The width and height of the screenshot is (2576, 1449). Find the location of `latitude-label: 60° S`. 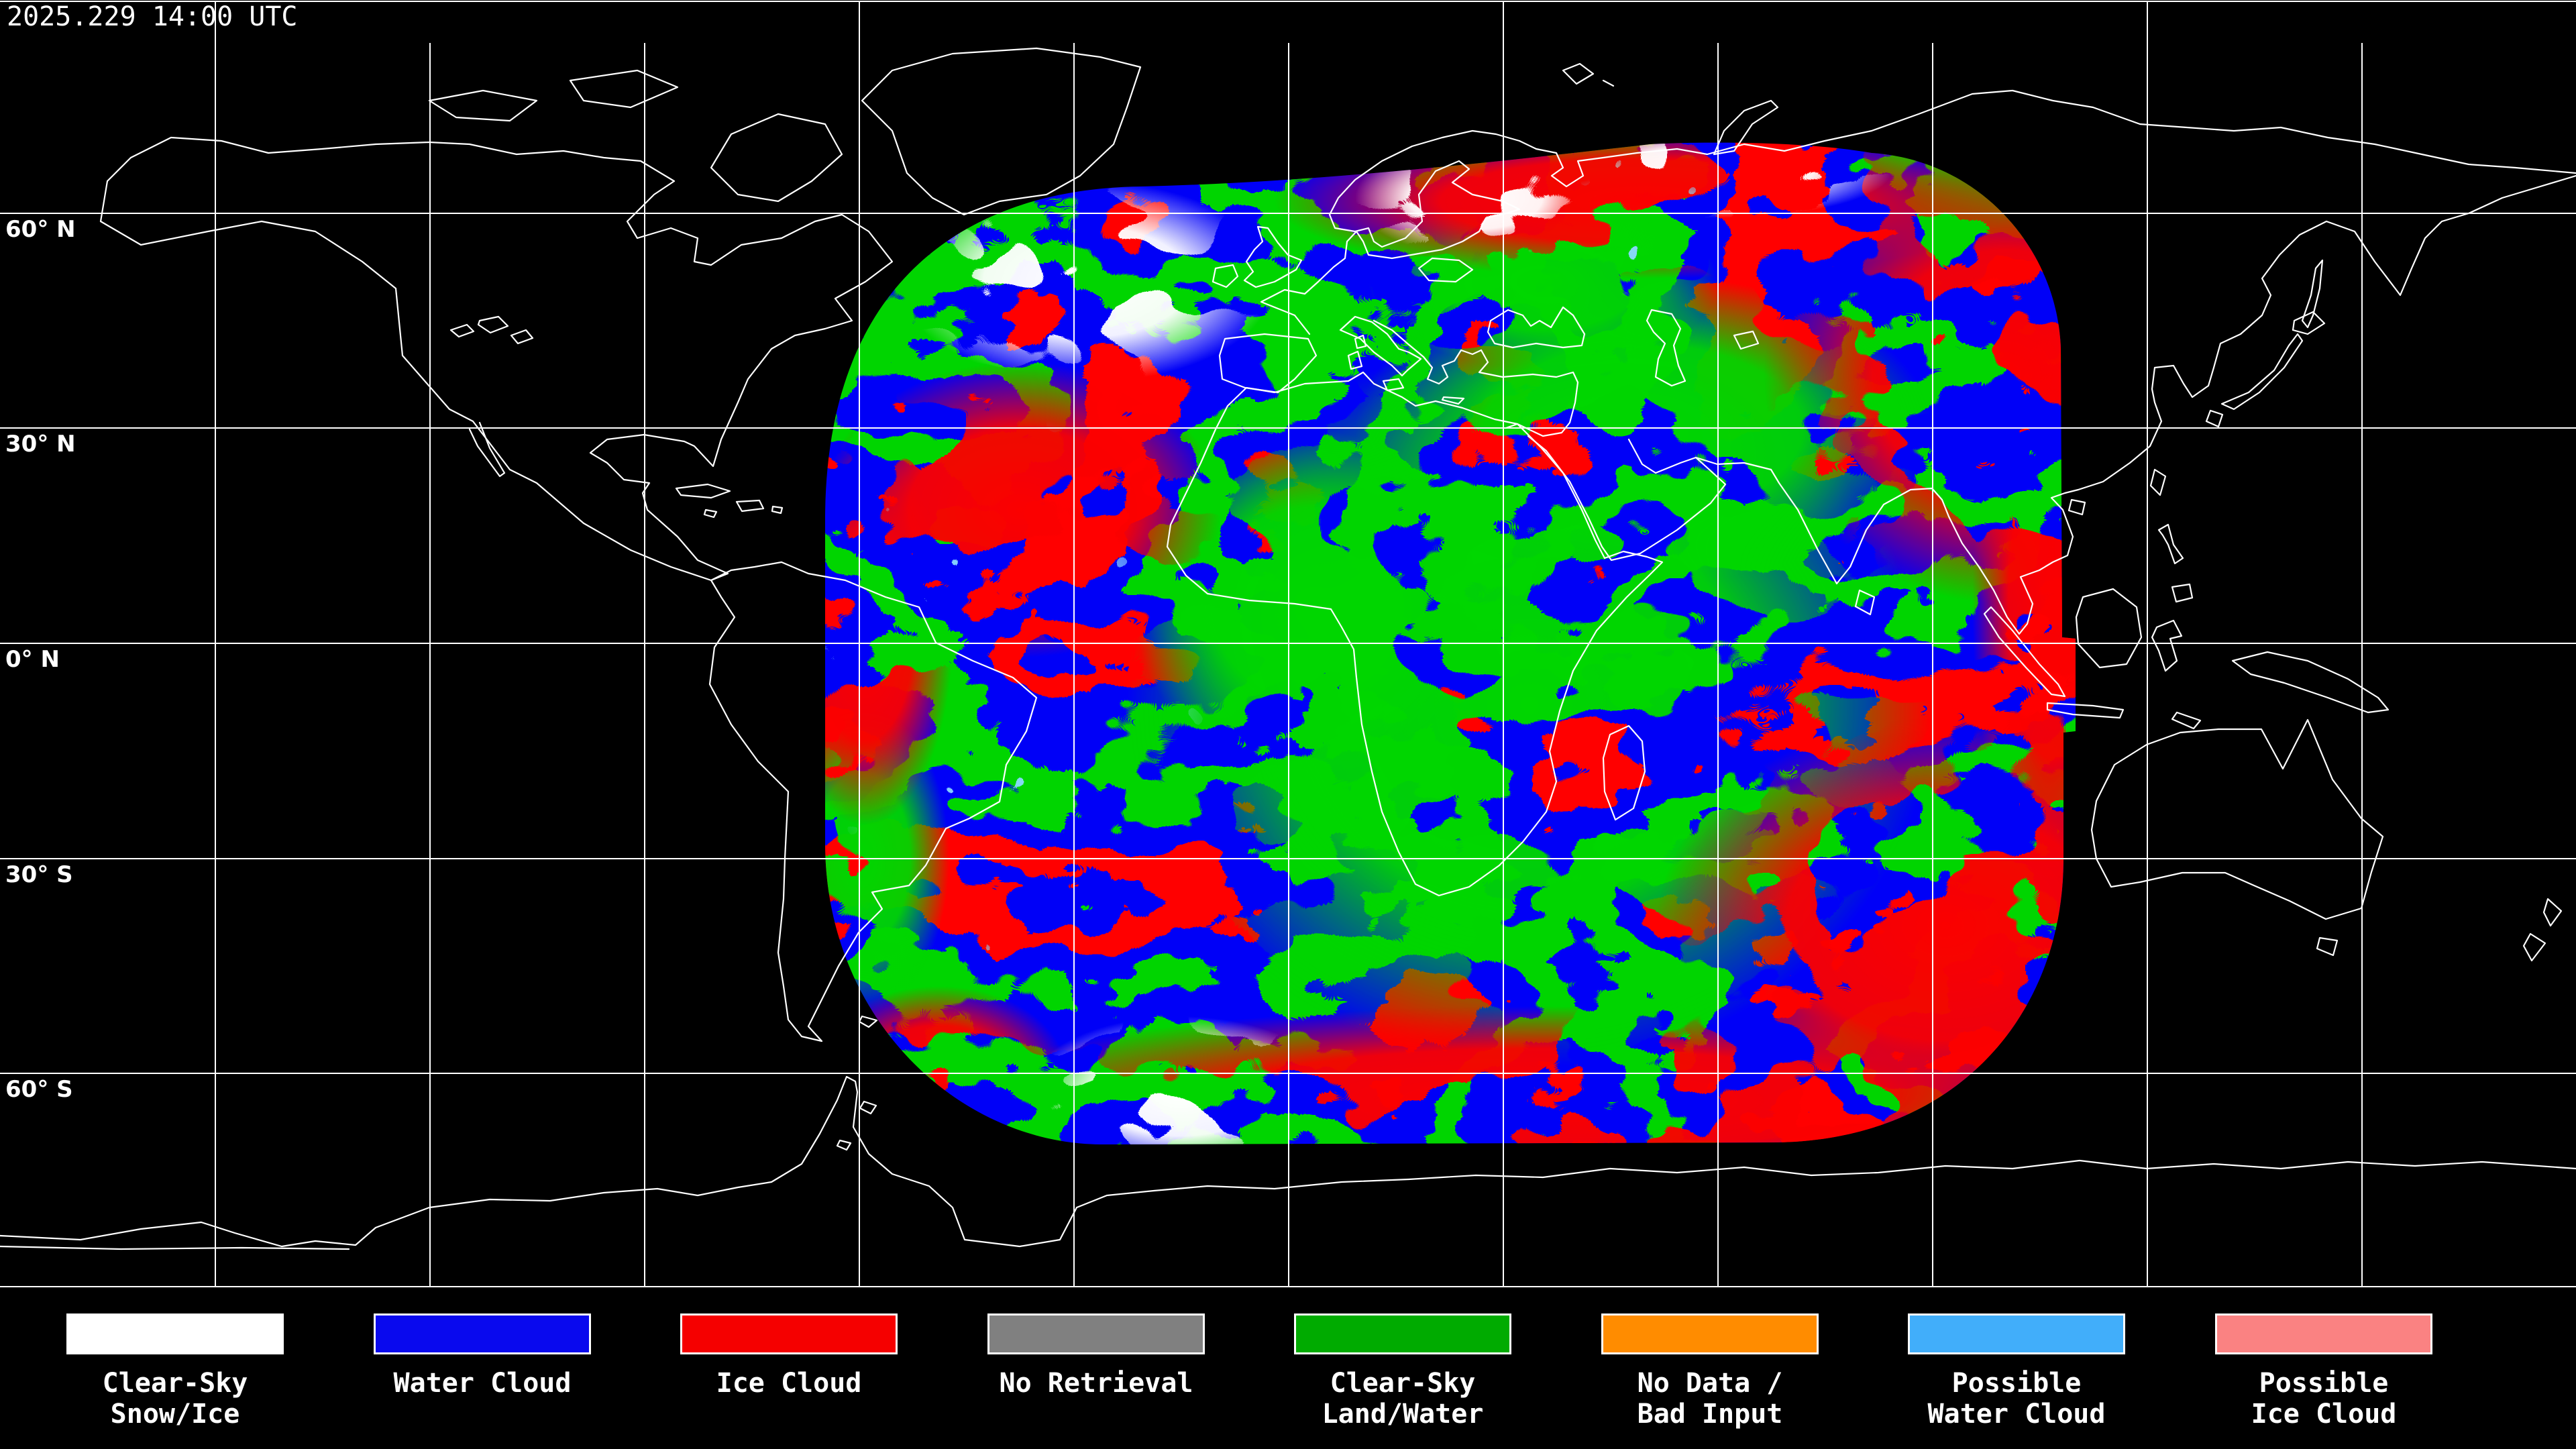

latitude-label: 60° S is located at coordinates (39, 1089).